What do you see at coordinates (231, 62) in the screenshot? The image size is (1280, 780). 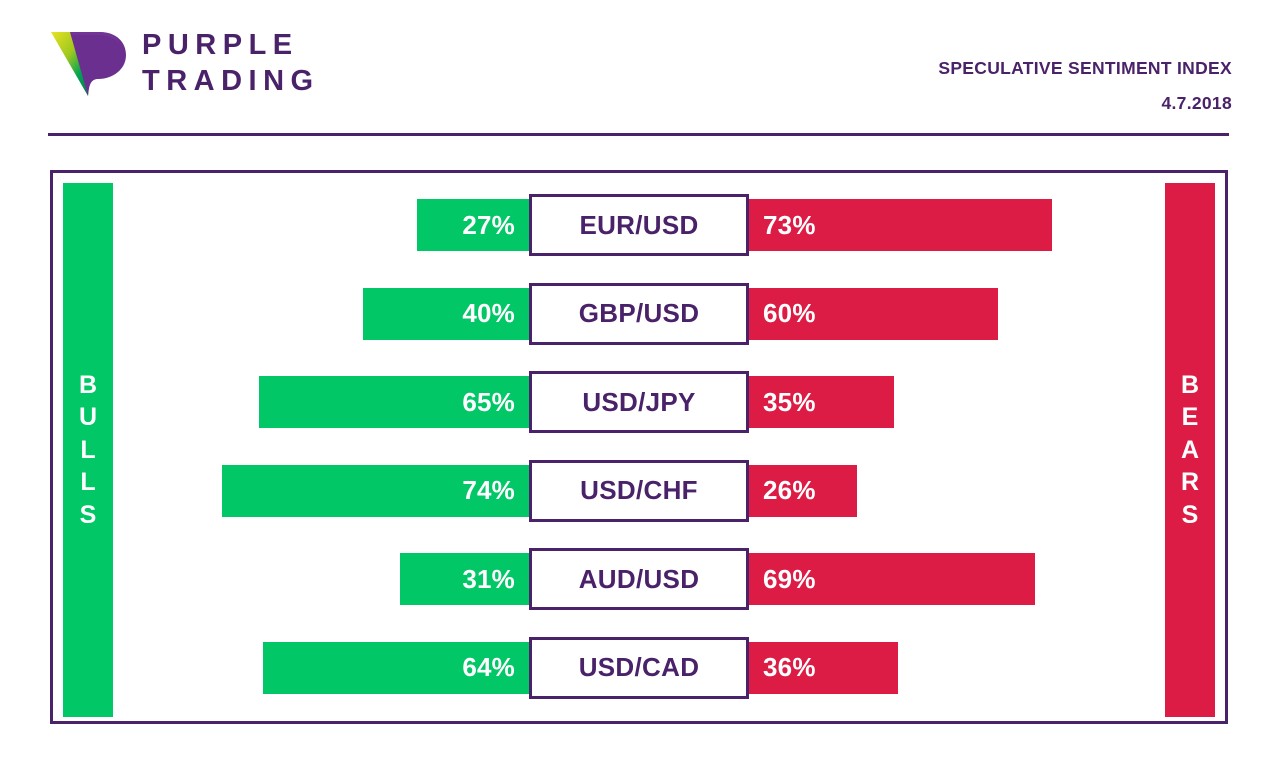 I see `brand-wordmark: PURPLE TRADING` at bounding box center [231, 62].